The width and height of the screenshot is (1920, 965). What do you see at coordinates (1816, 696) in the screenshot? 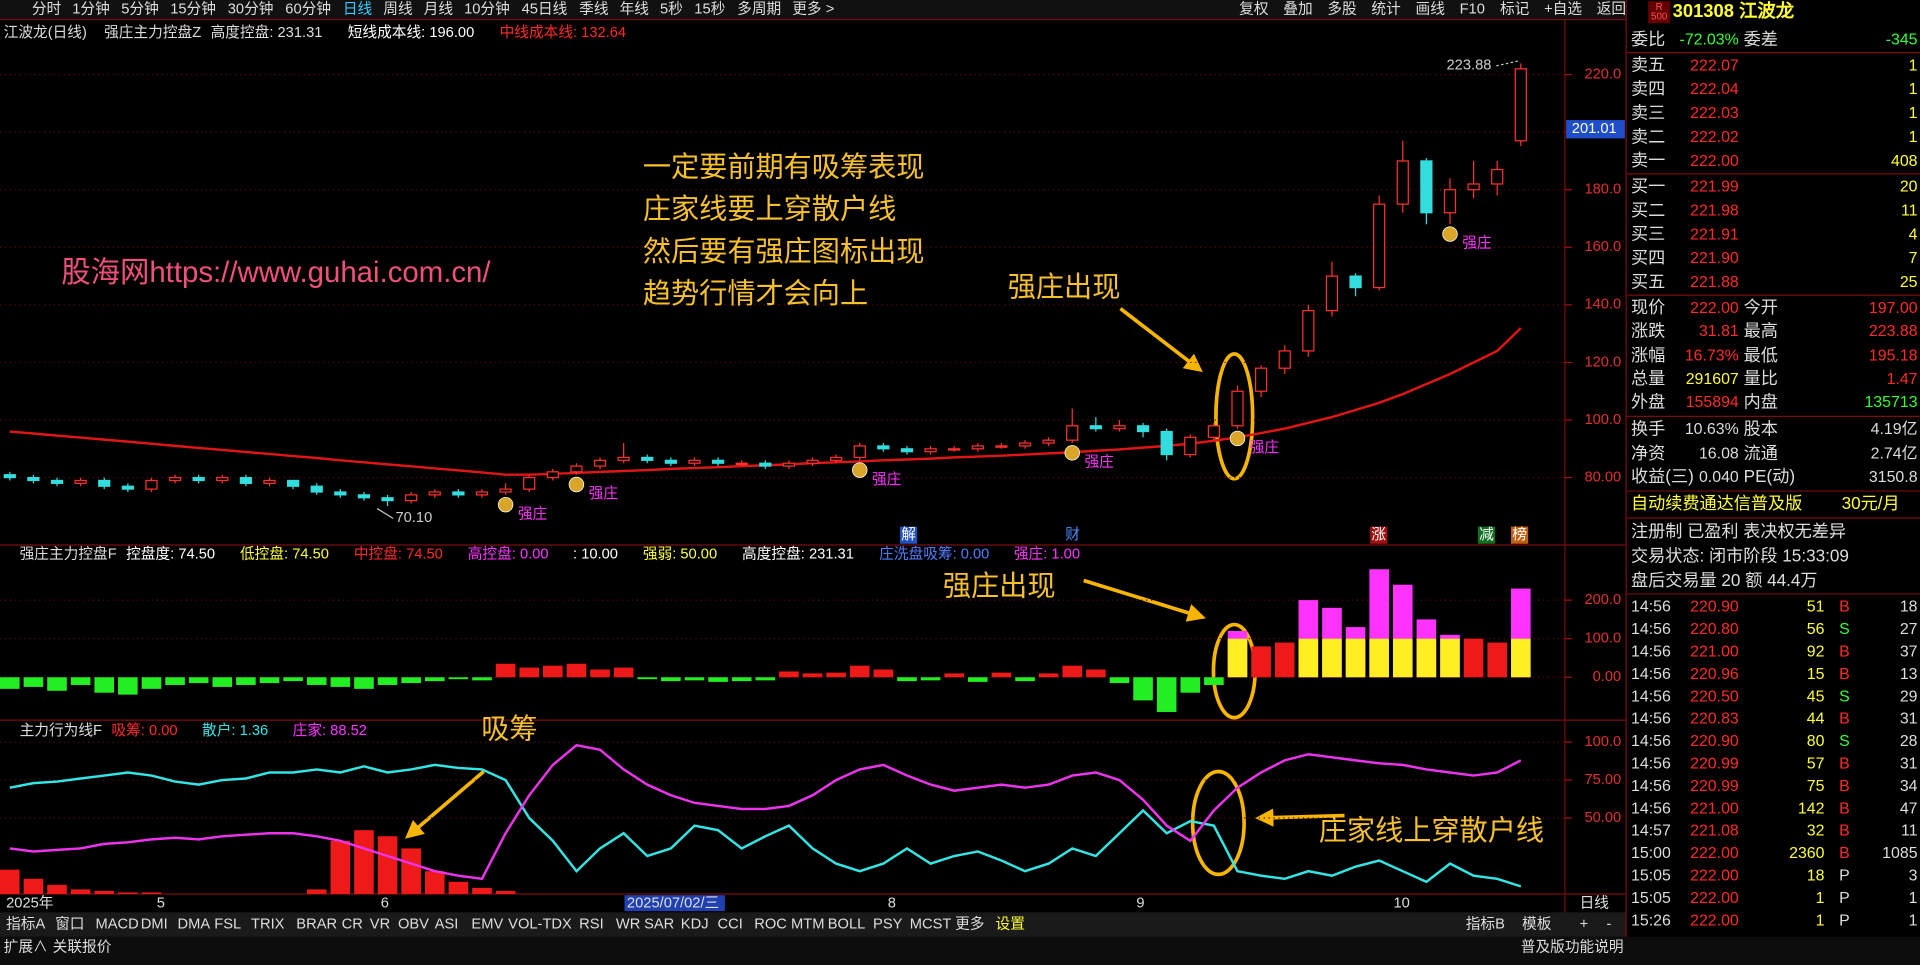
I see `trade-volume: 45` at bounding box center [1816, 696].